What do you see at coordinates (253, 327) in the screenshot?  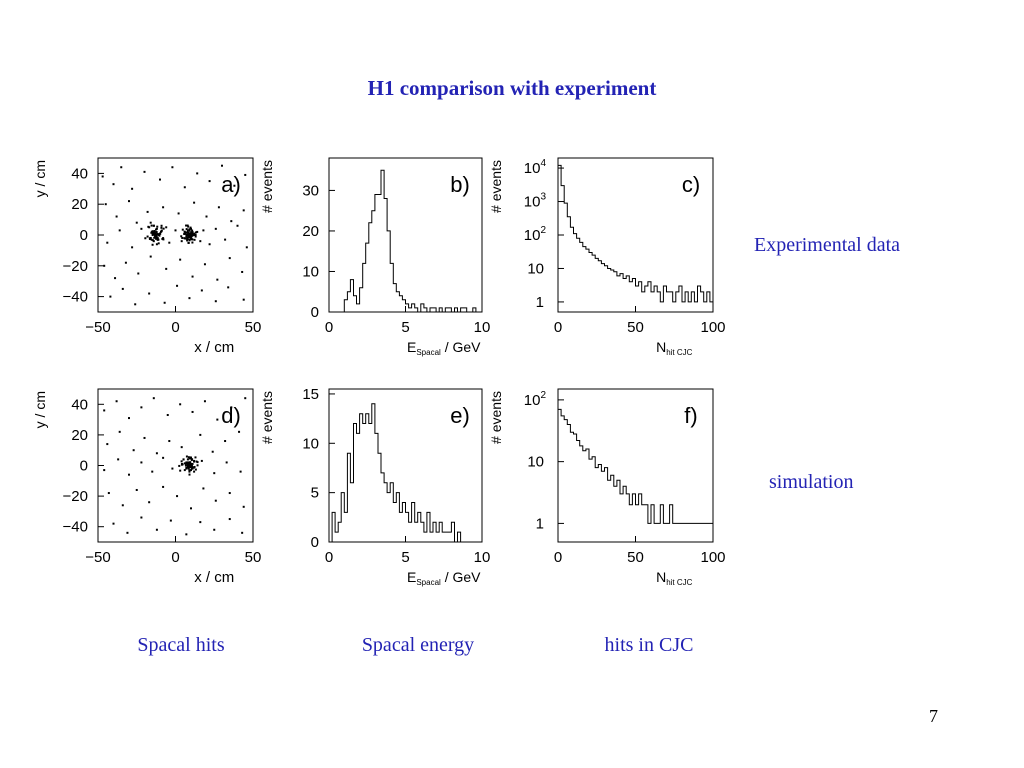 I see `x-tick-label: 50` at bounding box center [253, 327].